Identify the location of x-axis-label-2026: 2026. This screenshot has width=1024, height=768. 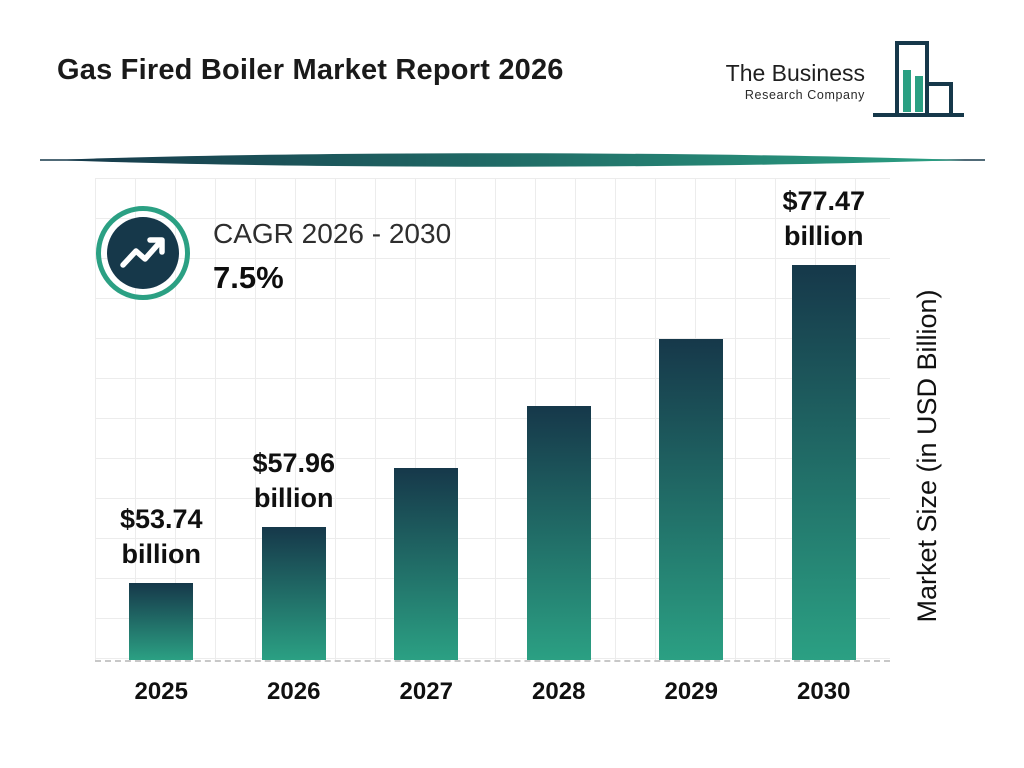
(294, 691).